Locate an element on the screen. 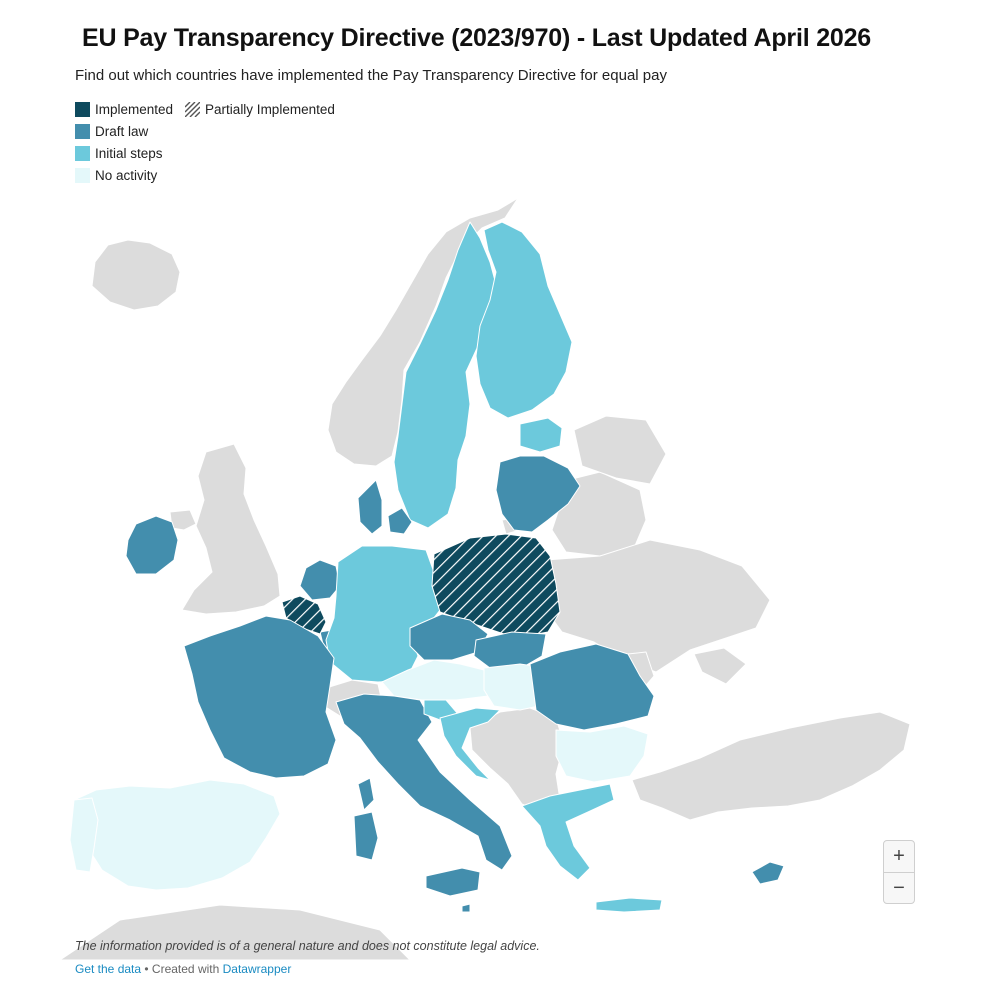 The image size is (1000, 1000). region-spain is located at coordinates (177, 835).